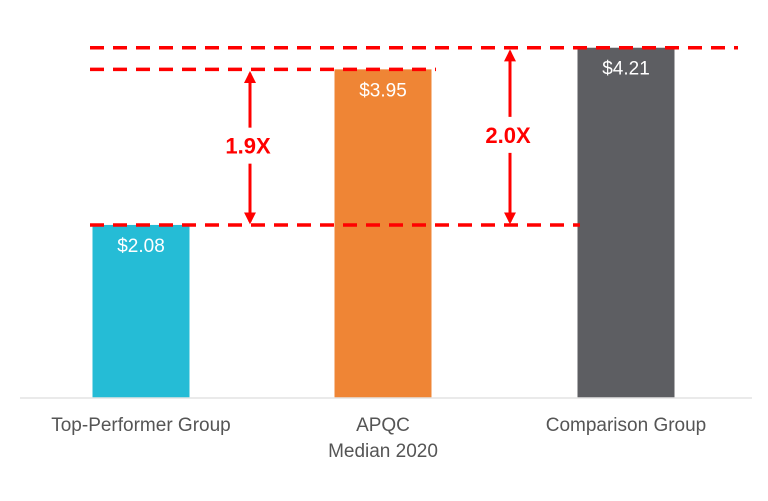 The width and height of the screenshot is (768, 501). I want to click on category-label: APQC, so click(383, 425).